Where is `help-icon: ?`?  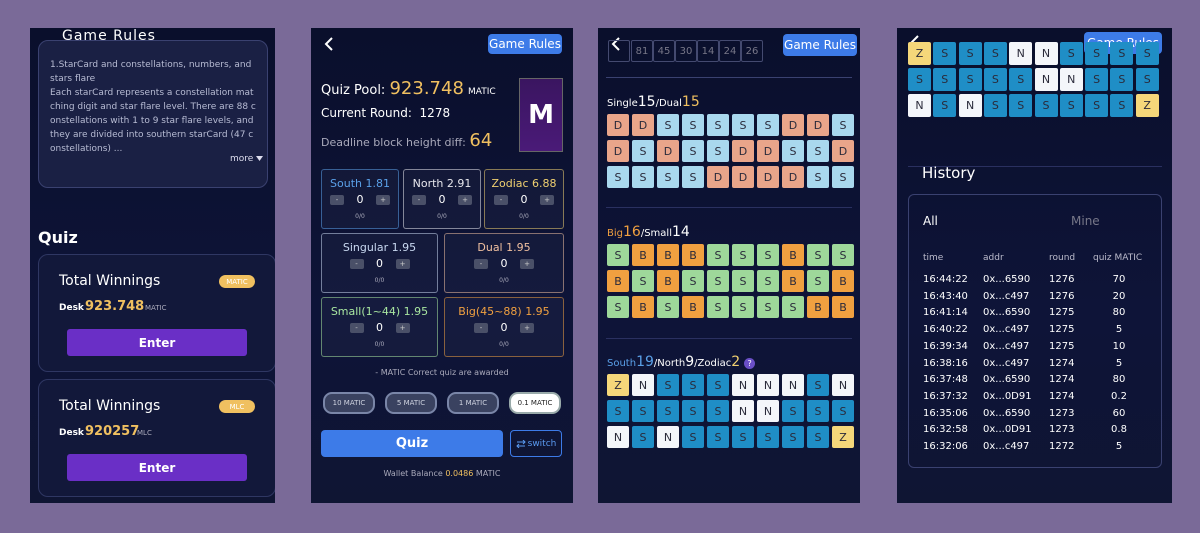 help-icon: ? is located at coordinates (750, 363).